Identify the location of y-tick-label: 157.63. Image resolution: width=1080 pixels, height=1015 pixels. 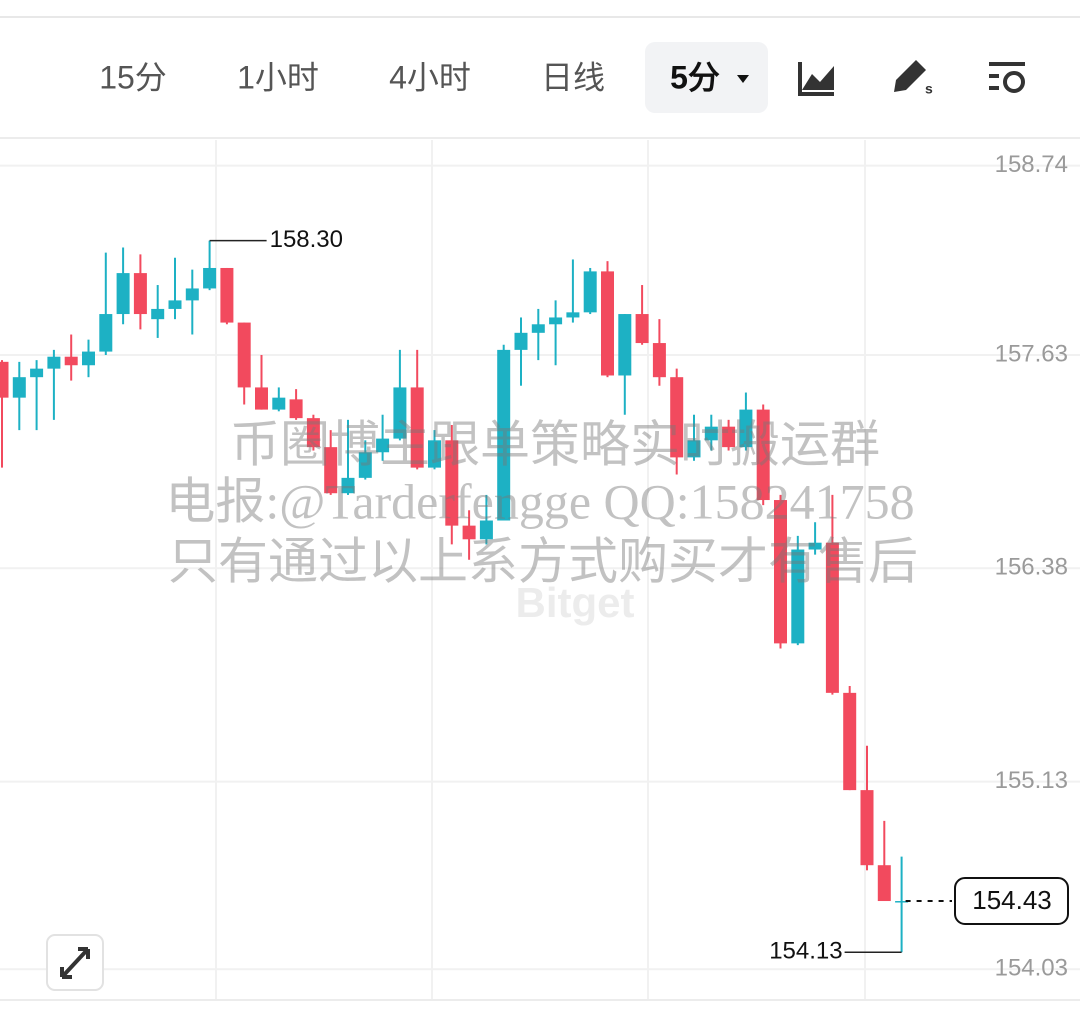
(1031, 353).